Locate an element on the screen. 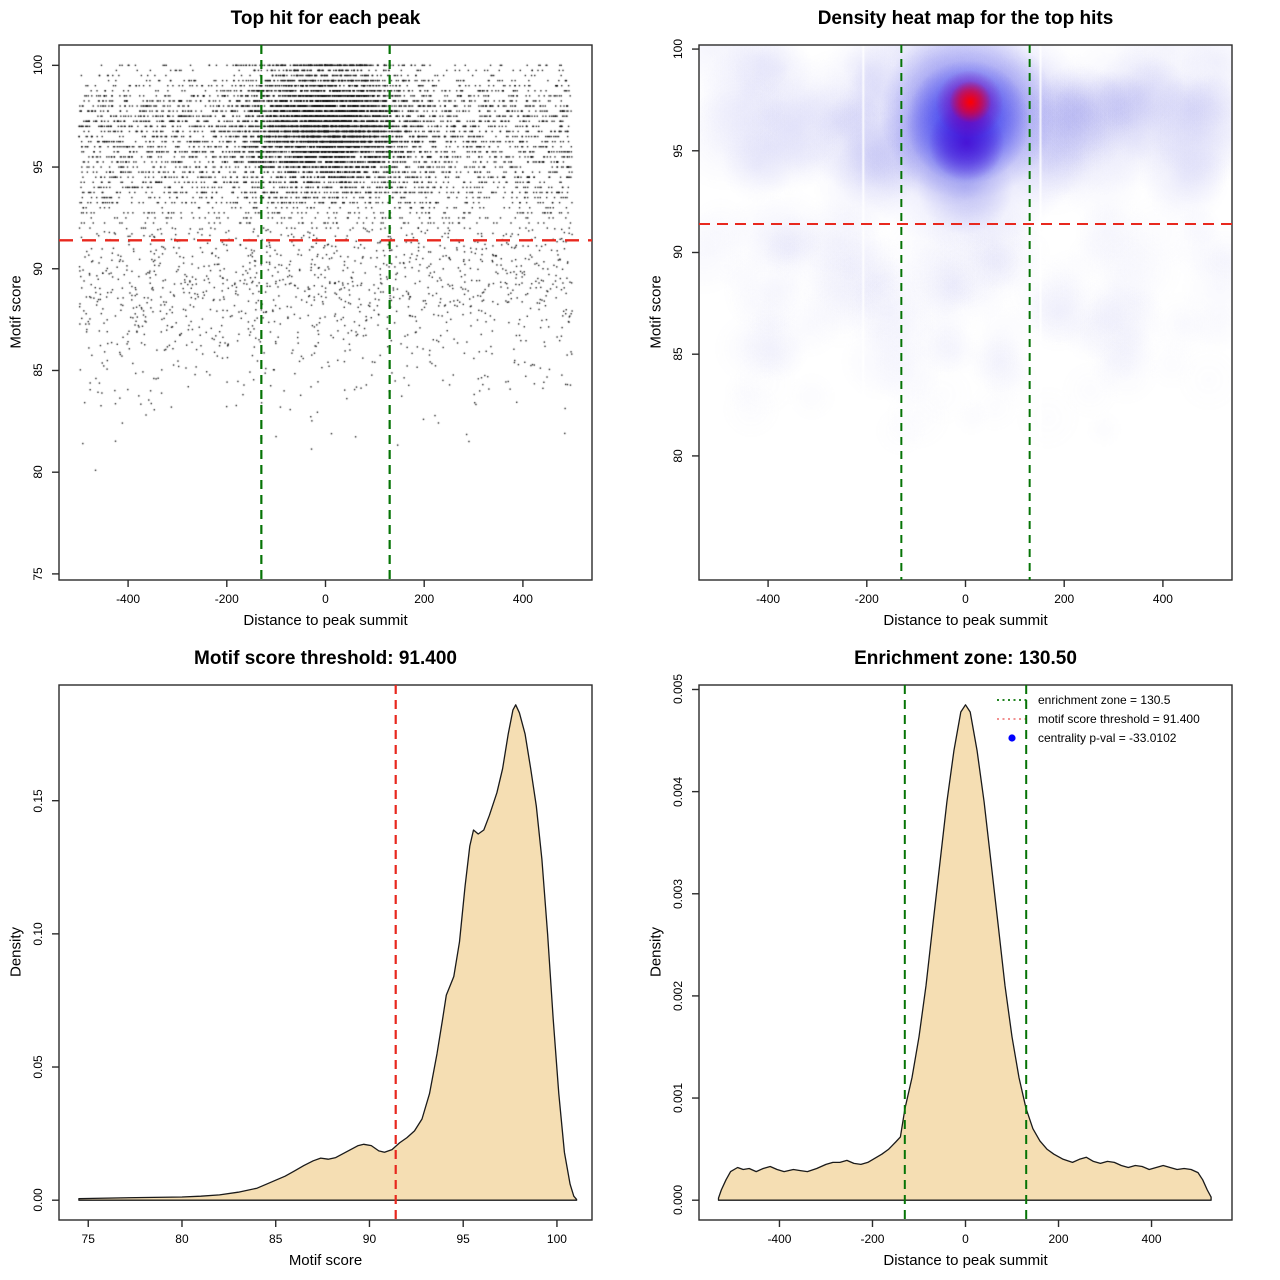 Image resolution: width=1280 pixels, height=1280 pixels. y-tick-label: 0.10 is located at coordinates (38, 934).